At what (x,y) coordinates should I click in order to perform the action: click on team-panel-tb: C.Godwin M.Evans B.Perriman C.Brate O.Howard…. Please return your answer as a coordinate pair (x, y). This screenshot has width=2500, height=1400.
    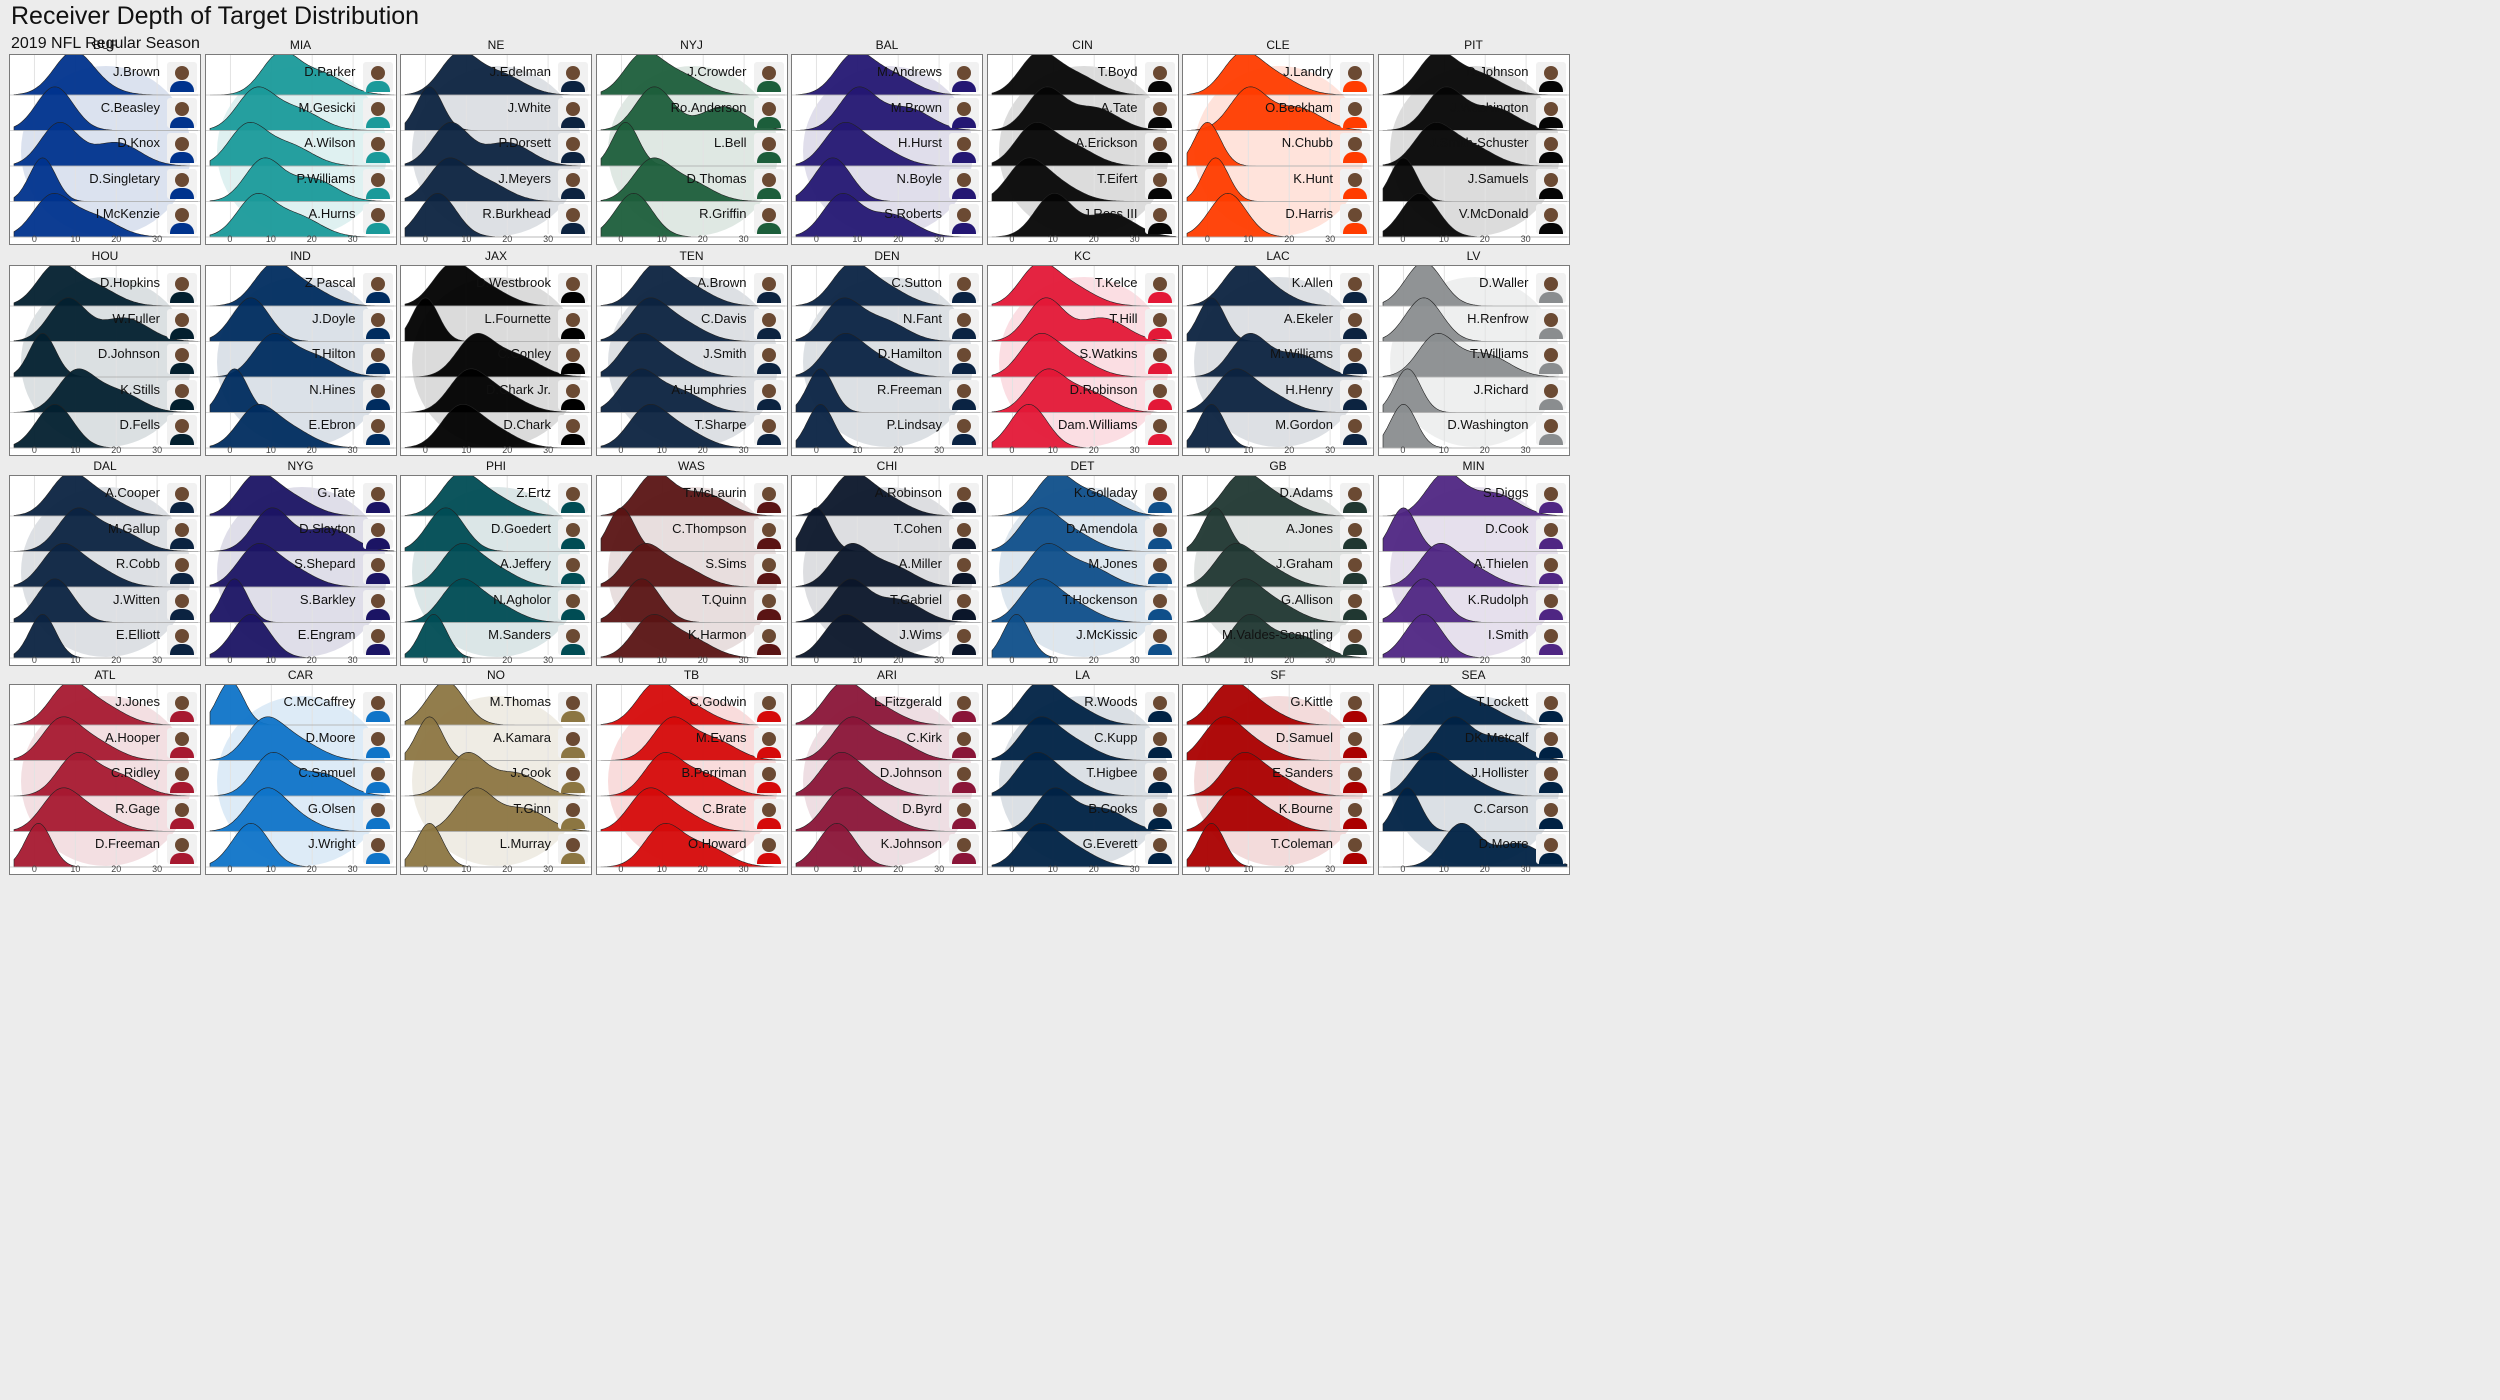
    Looking at the image, I should click on (691, 779).